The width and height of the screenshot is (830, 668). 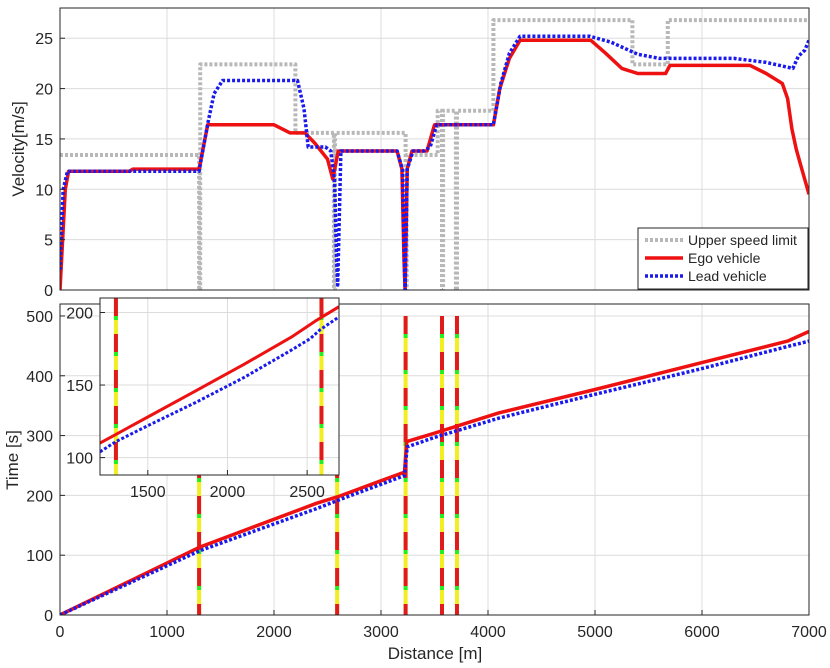 I want to click on inset-zoom-panel: 100 150 200 1500 2000 2500, so click(x=203, y=399).